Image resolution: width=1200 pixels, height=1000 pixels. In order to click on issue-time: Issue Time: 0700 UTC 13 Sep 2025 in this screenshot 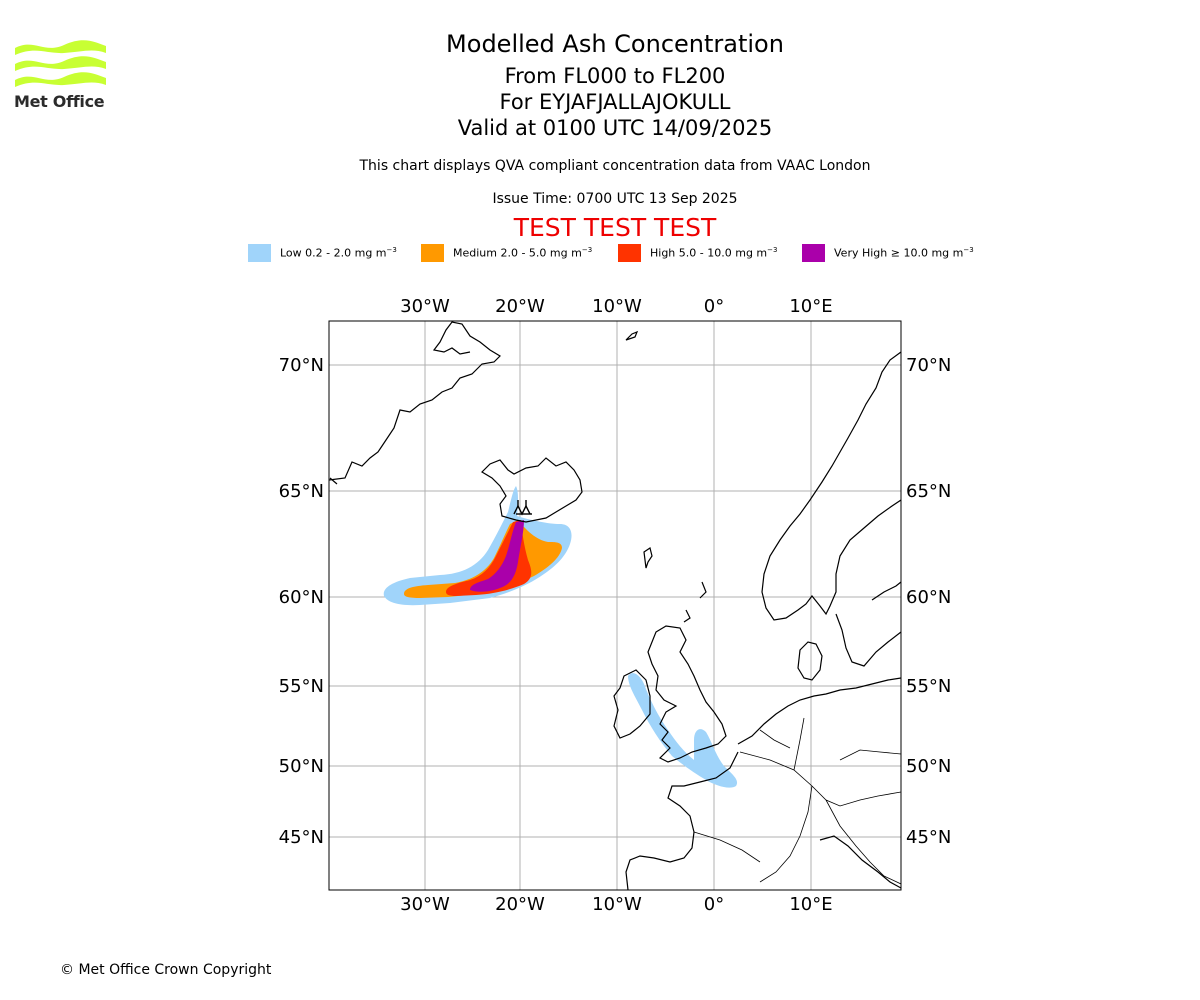, I will do `click(615, 199)`.